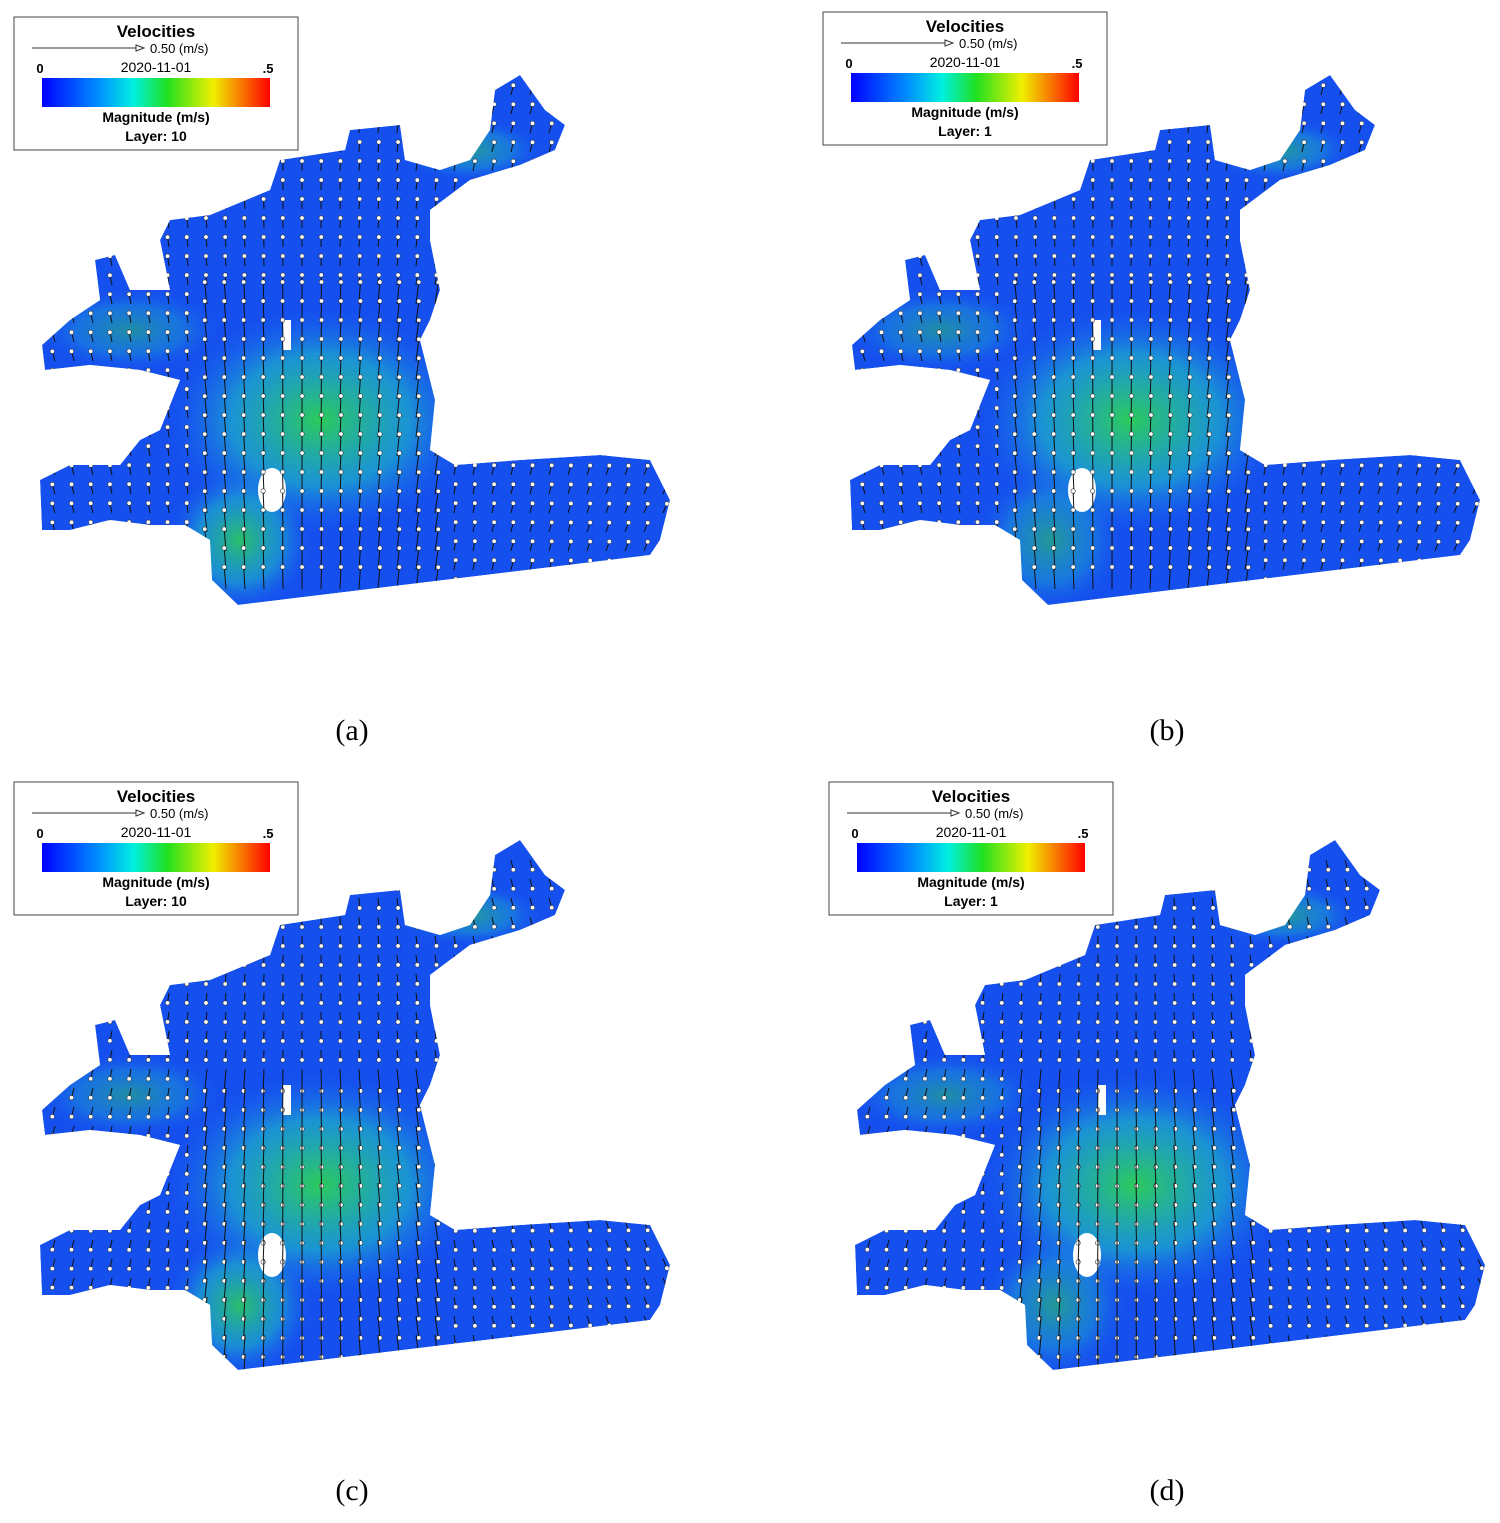  I want to click on land-hole, so click(1097, 335).